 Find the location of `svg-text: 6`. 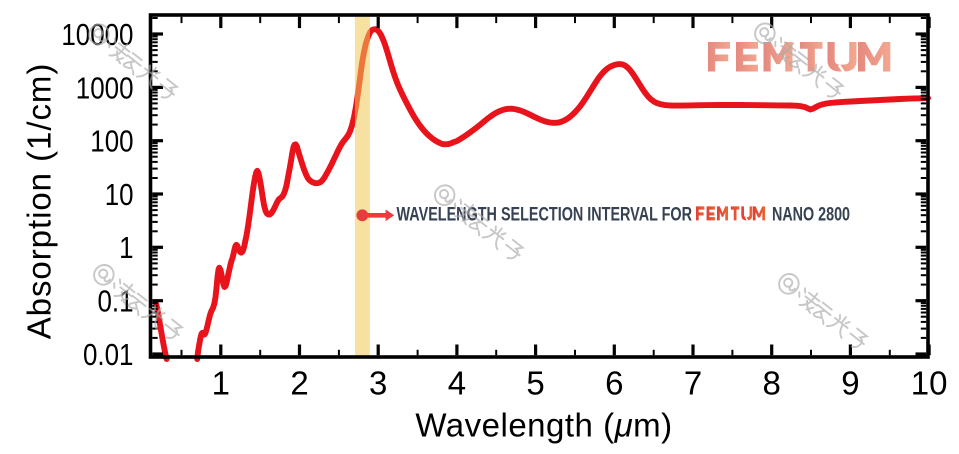

svg-text: 6 is located at coordinates (614, 383).